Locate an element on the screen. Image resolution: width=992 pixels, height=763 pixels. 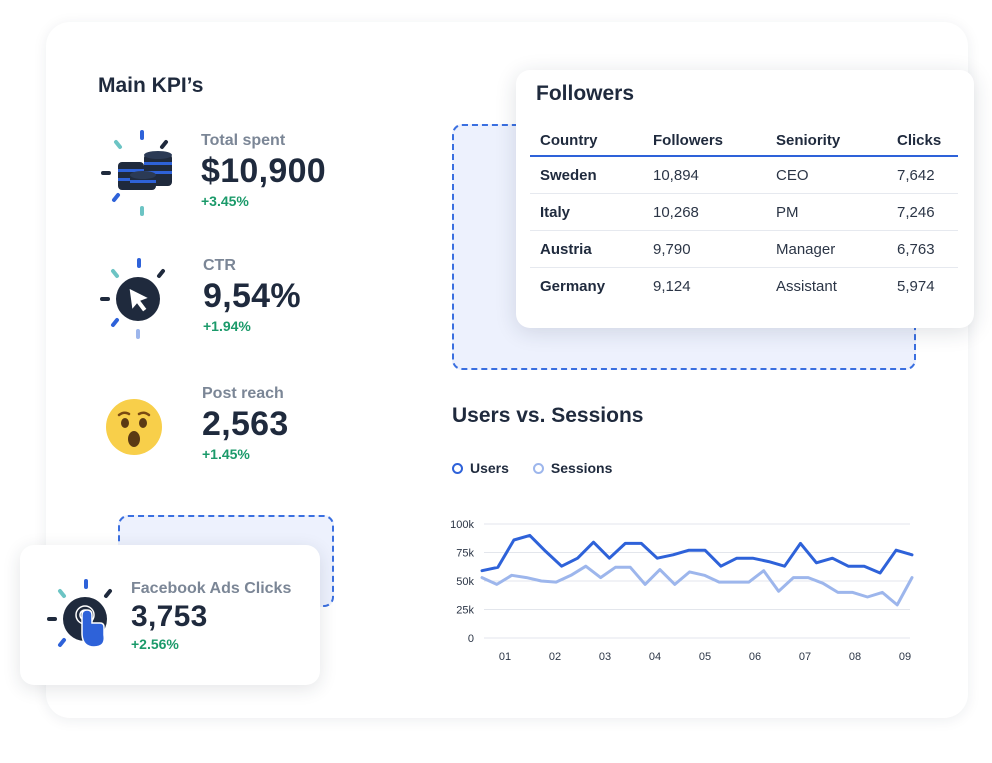
table-header: Country Followers Seniority Clicks is located at coordinates (744, 141).